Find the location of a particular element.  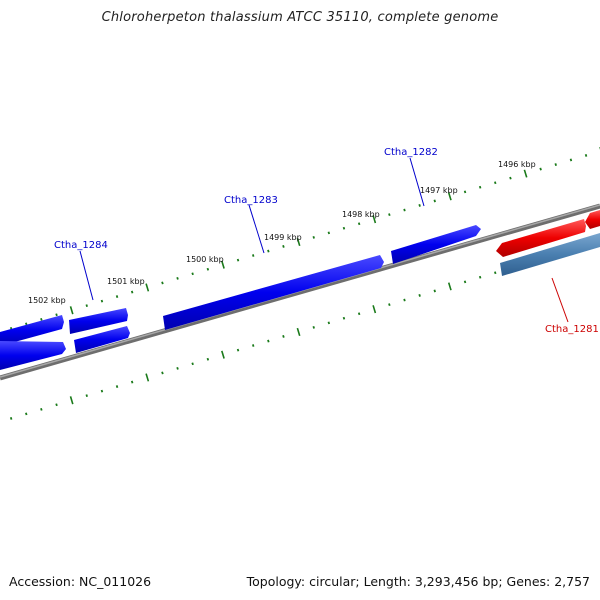

kbp-label-1499: 1499 kbp is located at coordinates (283, 237).